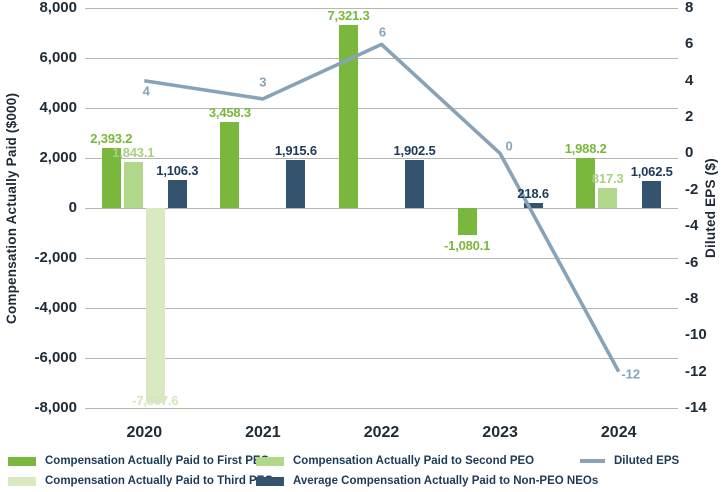  What do you see at coordinates (55, 407) in the screenshot?
I see `left-axis-tick: -8,000` at bounding box center [55, 407].